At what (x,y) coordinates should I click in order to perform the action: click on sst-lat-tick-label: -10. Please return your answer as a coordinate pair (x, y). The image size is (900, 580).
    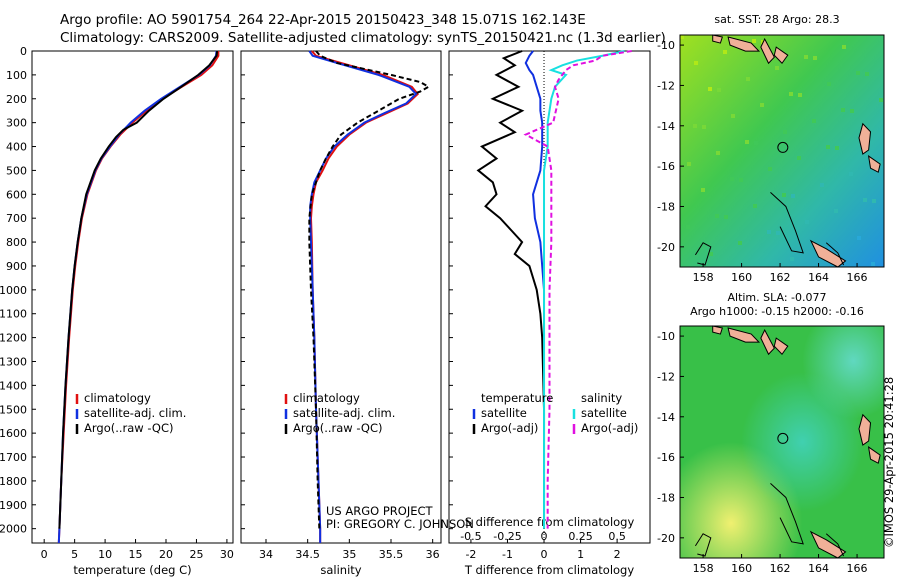
    Looking at the image, I should click on (666, 45).